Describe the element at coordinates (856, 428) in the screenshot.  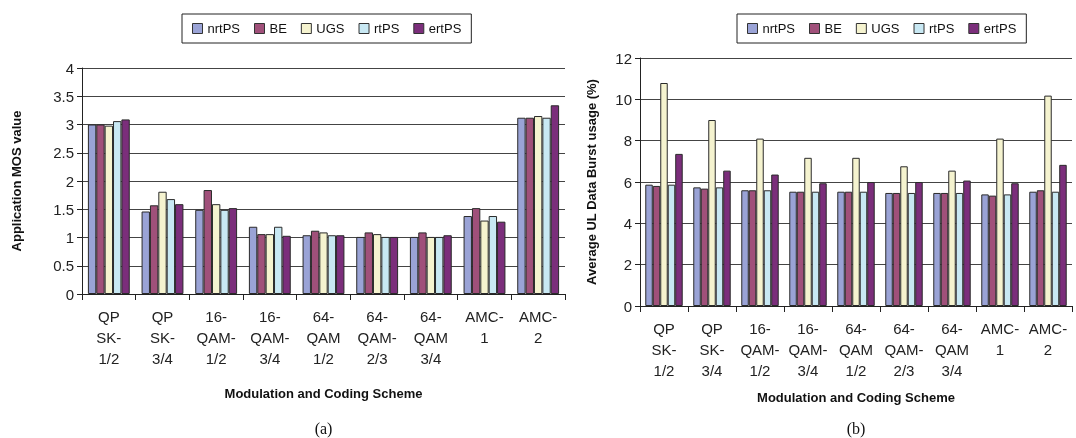
I see `text: (b)` at that location.